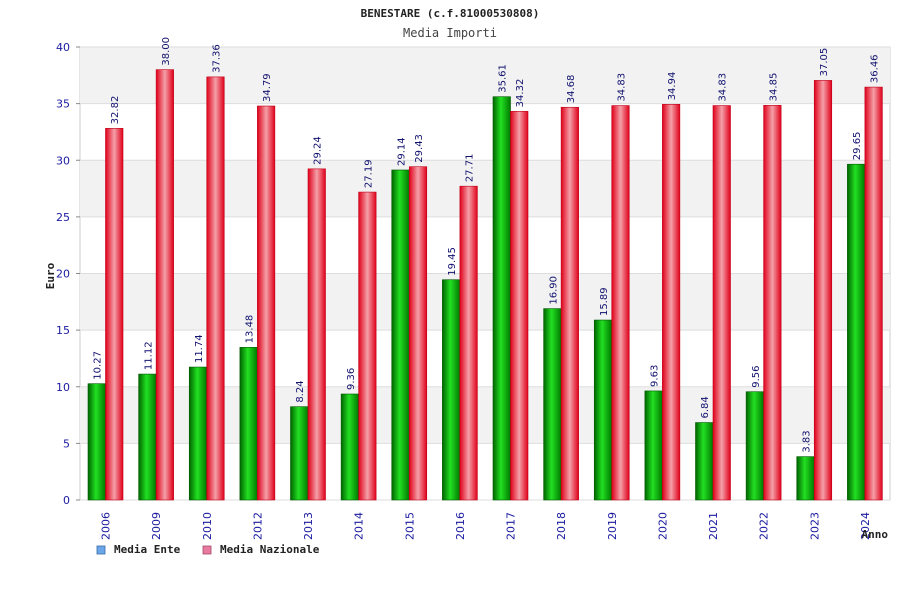 The height and width of the screenshot is (600, 900). What do you see at coordinates (503, 78) in the screenshot?
I see `data-label: 35.61` at bounding box center [503, 78].